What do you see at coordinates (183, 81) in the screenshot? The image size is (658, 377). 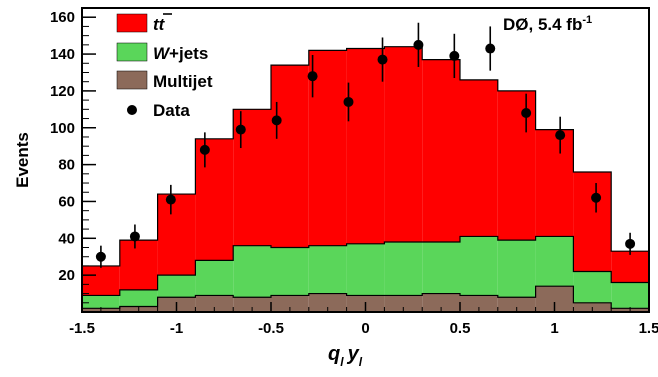 I see `legend-label-multijet: Multijet` at bounding box center [183, 81].